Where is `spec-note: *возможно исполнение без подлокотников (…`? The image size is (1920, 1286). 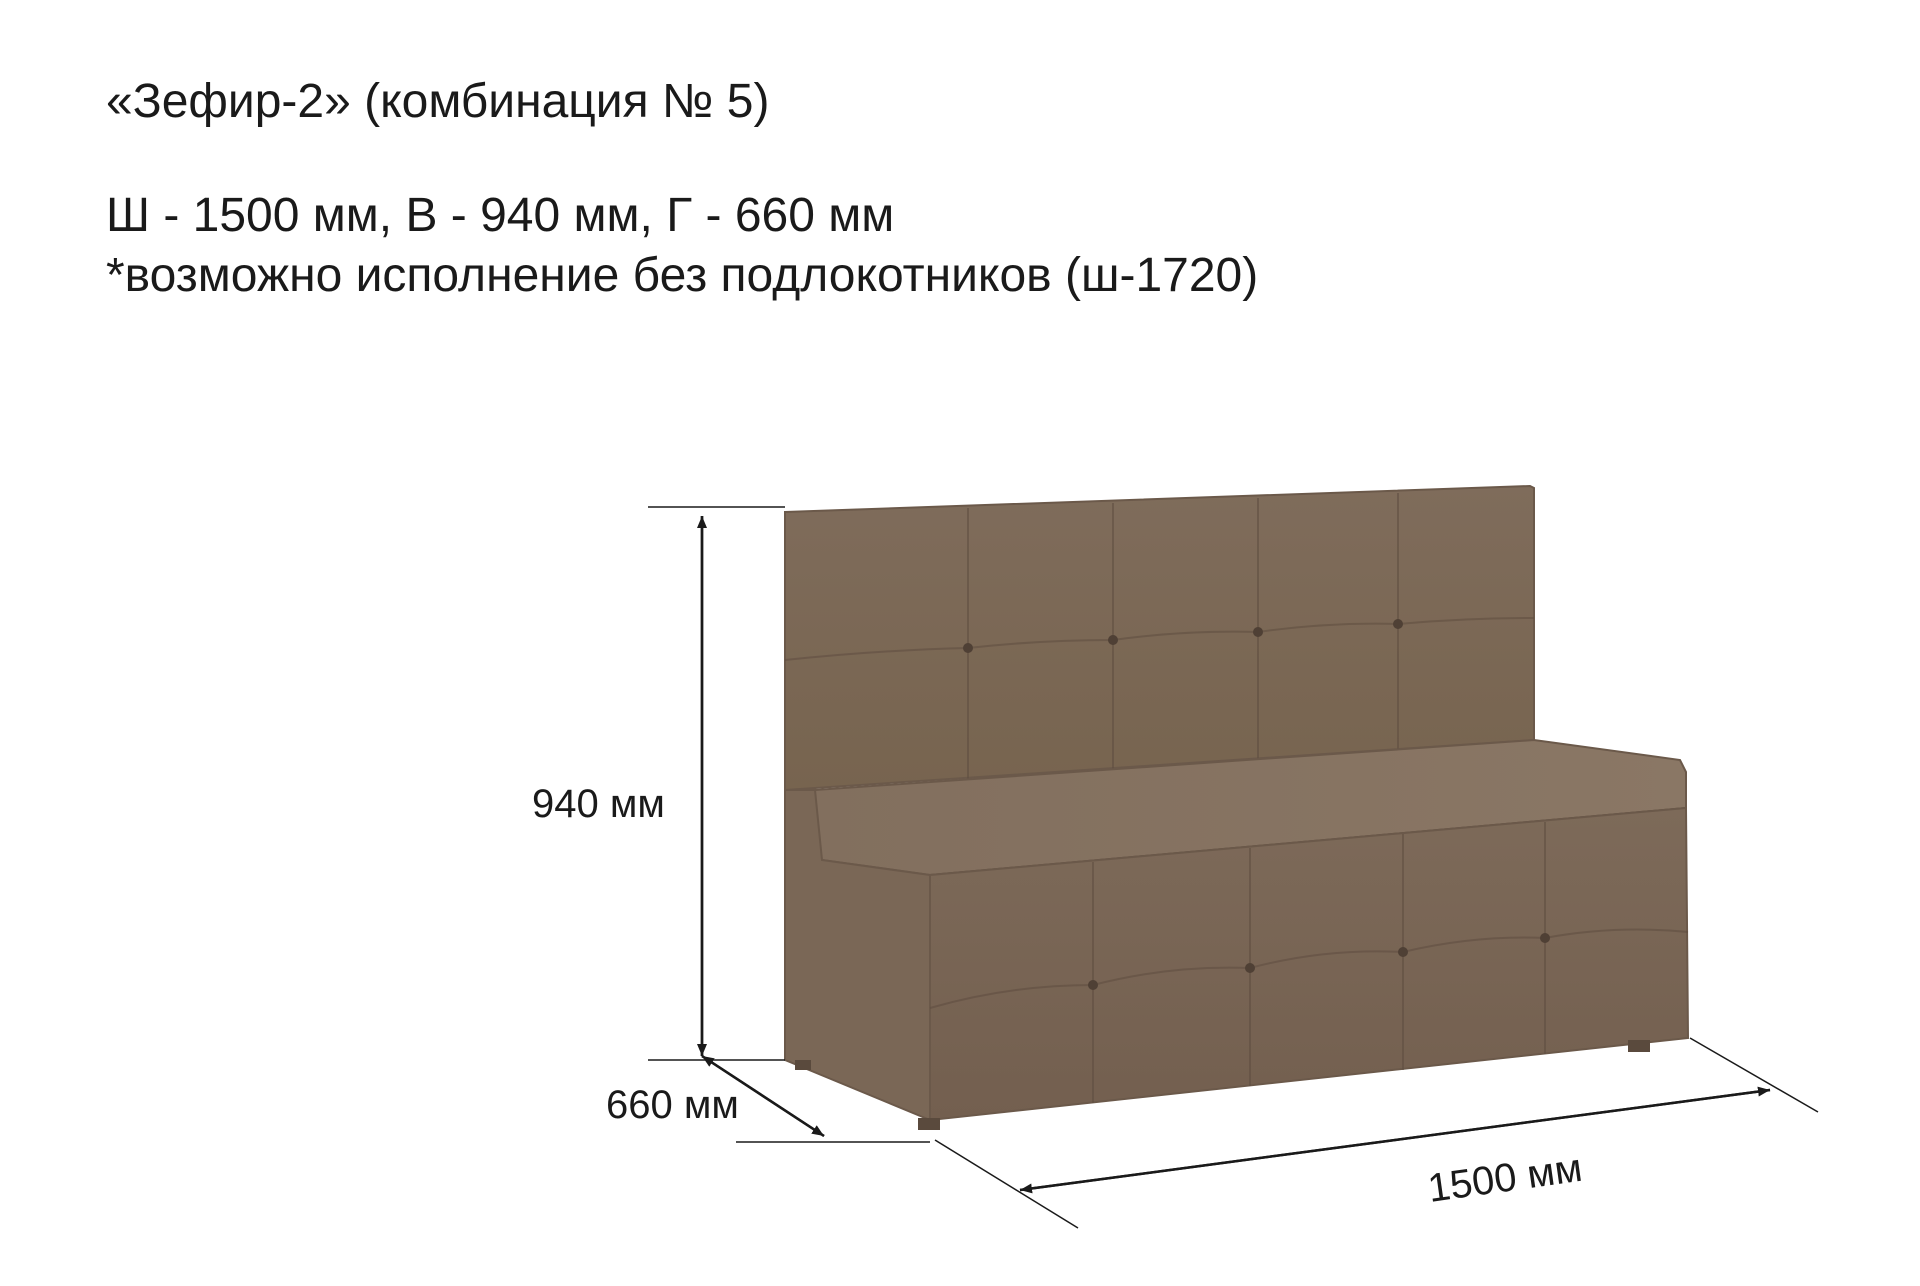
spec-note: *возможно исполнение без подлокотников (… is located at coordinates (682, 275).